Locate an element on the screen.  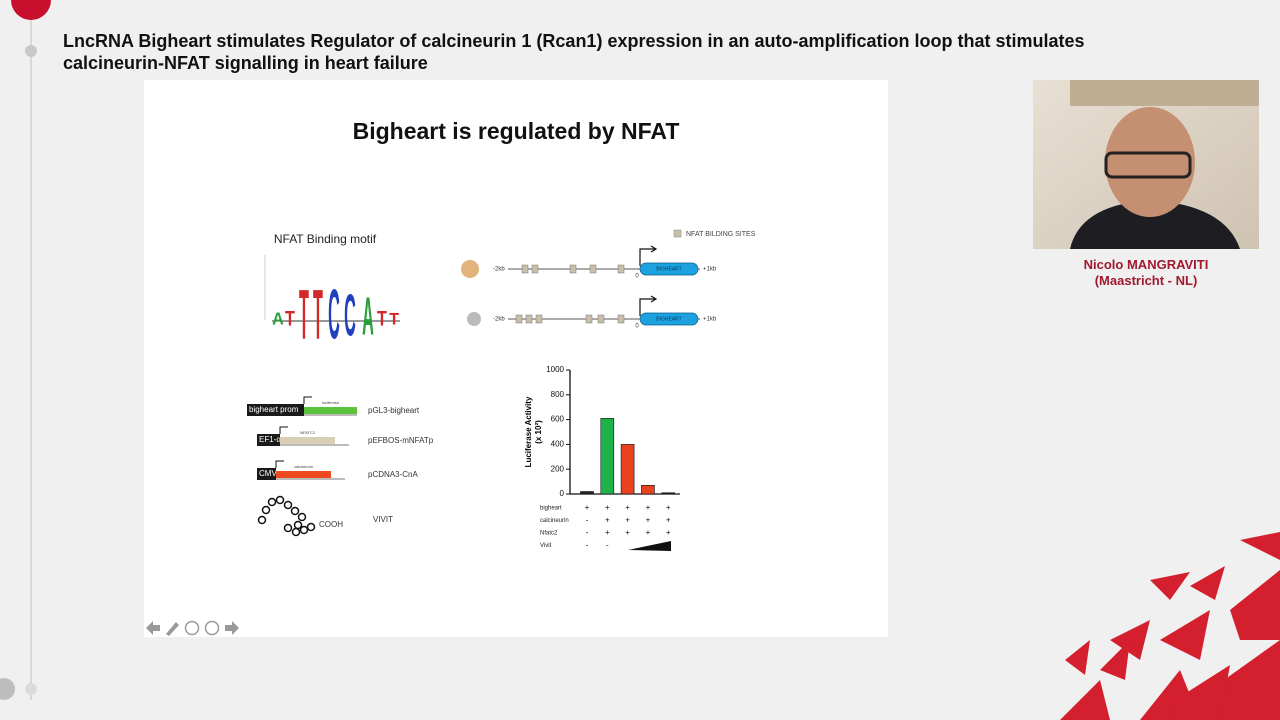
promoter-label: bigheart prom is located at coordinates (274, 409).